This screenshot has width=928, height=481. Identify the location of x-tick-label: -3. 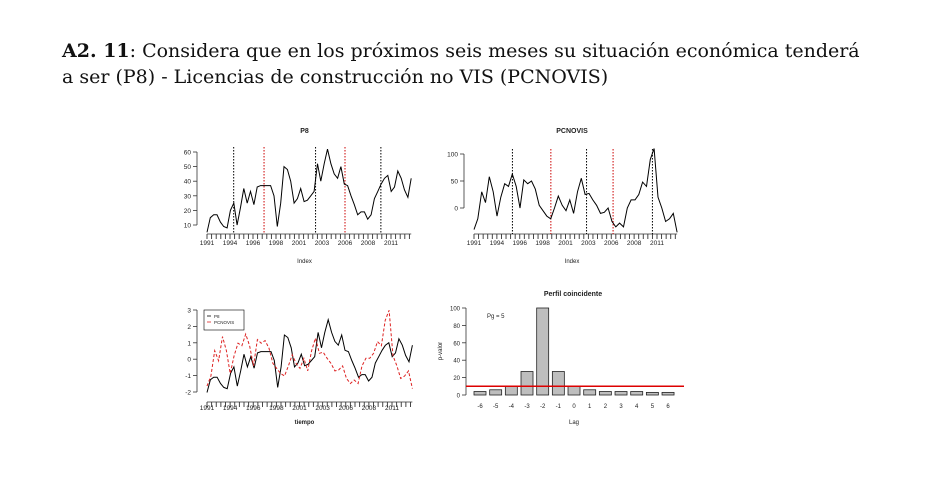
(527, 407).